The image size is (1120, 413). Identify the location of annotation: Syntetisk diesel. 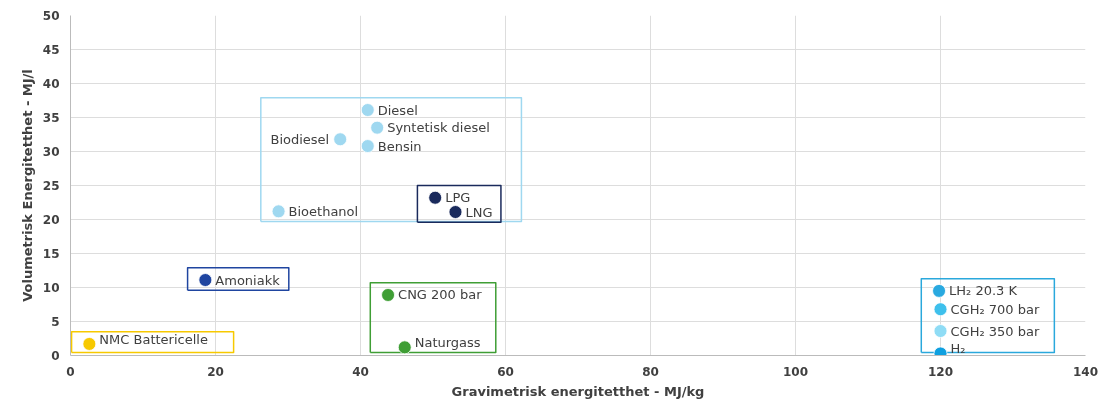
(438, 128).